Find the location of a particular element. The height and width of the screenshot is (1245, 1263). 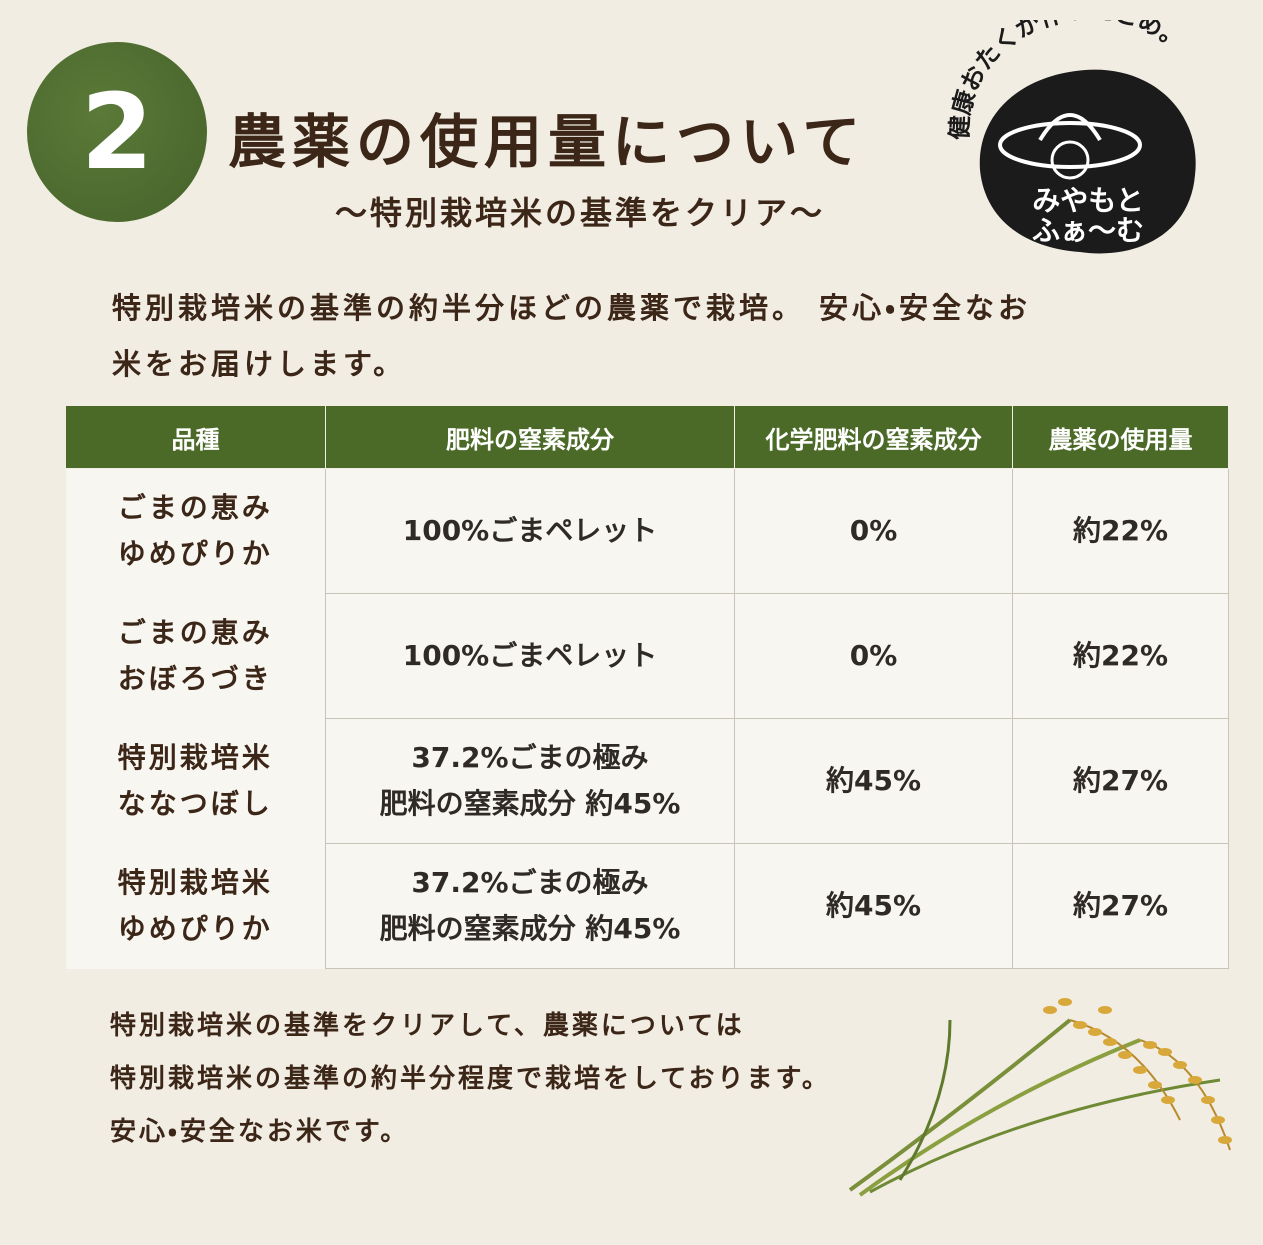

variety-cell: 特別栽培米ななつぼし is located at coordinates (195, 781).